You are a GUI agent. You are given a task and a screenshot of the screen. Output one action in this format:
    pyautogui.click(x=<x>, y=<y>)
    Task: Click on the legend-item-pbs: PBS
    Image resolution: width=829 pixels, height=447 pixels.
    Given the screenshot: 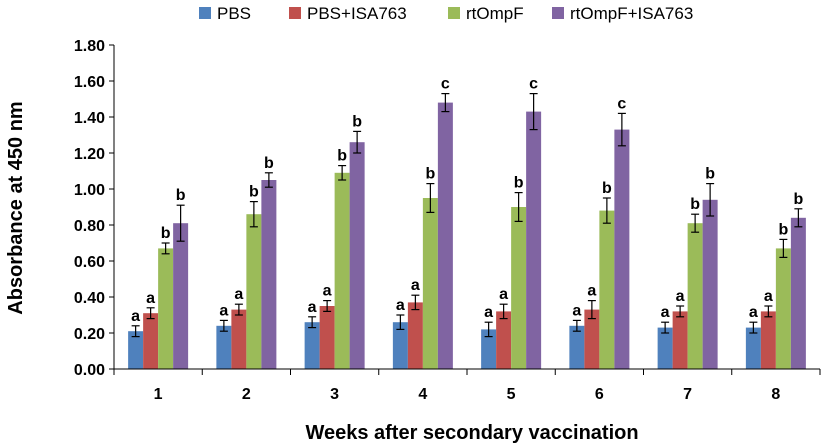 What is the action you would take?
    pyautogui.click(x=225, y=13)
    